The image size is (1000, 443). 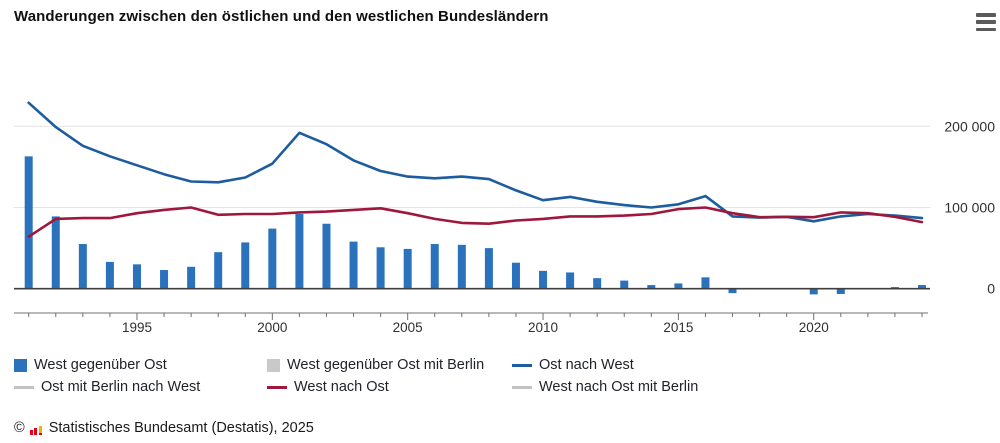 What do you see at coordinates (272, 327) in the screenshot?
I see `x-axis-label: 2000` at bounding box center [272, 327].